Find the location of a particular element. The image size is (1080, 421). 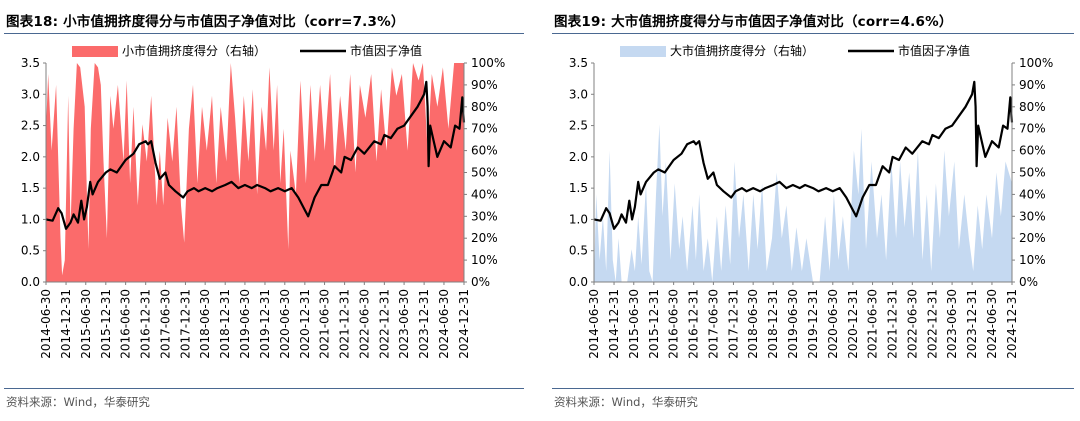

legend-label-area: 大市值拥挤度得分（右轴） is located at coordinates (742, 50).